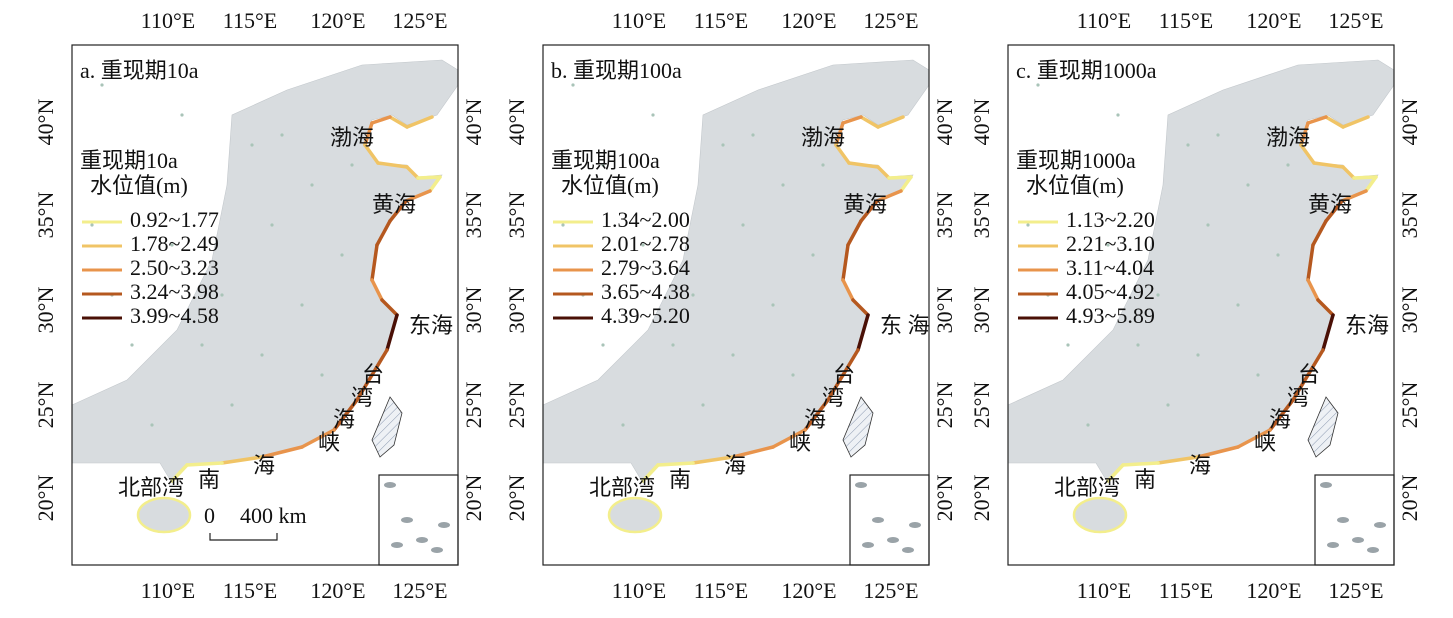 The image size is (1453, 618). Describe the element at coordinates (419, 20) in the screenshot. I see `lon-tick-top: 125°E` at that location.